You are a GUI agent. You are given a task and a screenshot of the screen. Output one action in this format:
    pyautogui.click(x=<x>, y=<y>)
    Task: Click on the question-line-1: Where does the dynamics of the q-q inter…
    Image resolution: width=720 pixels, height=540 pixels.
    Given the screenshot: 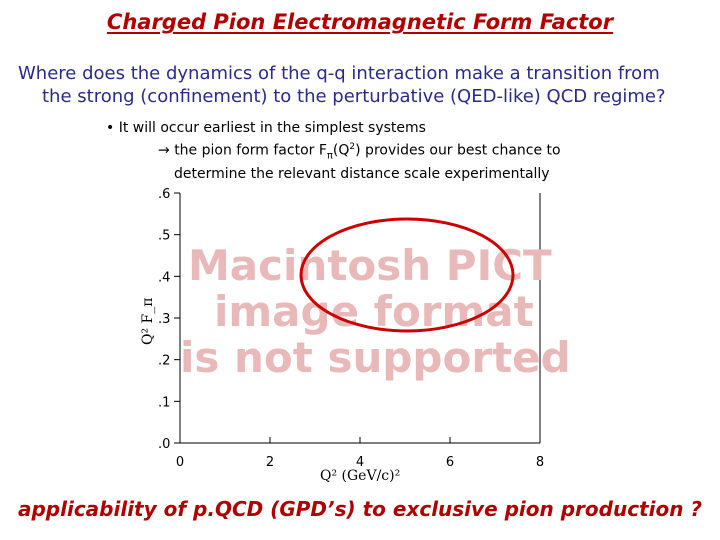 What is the action you would take?
    pyautogui.click(x=339, y=73)
    